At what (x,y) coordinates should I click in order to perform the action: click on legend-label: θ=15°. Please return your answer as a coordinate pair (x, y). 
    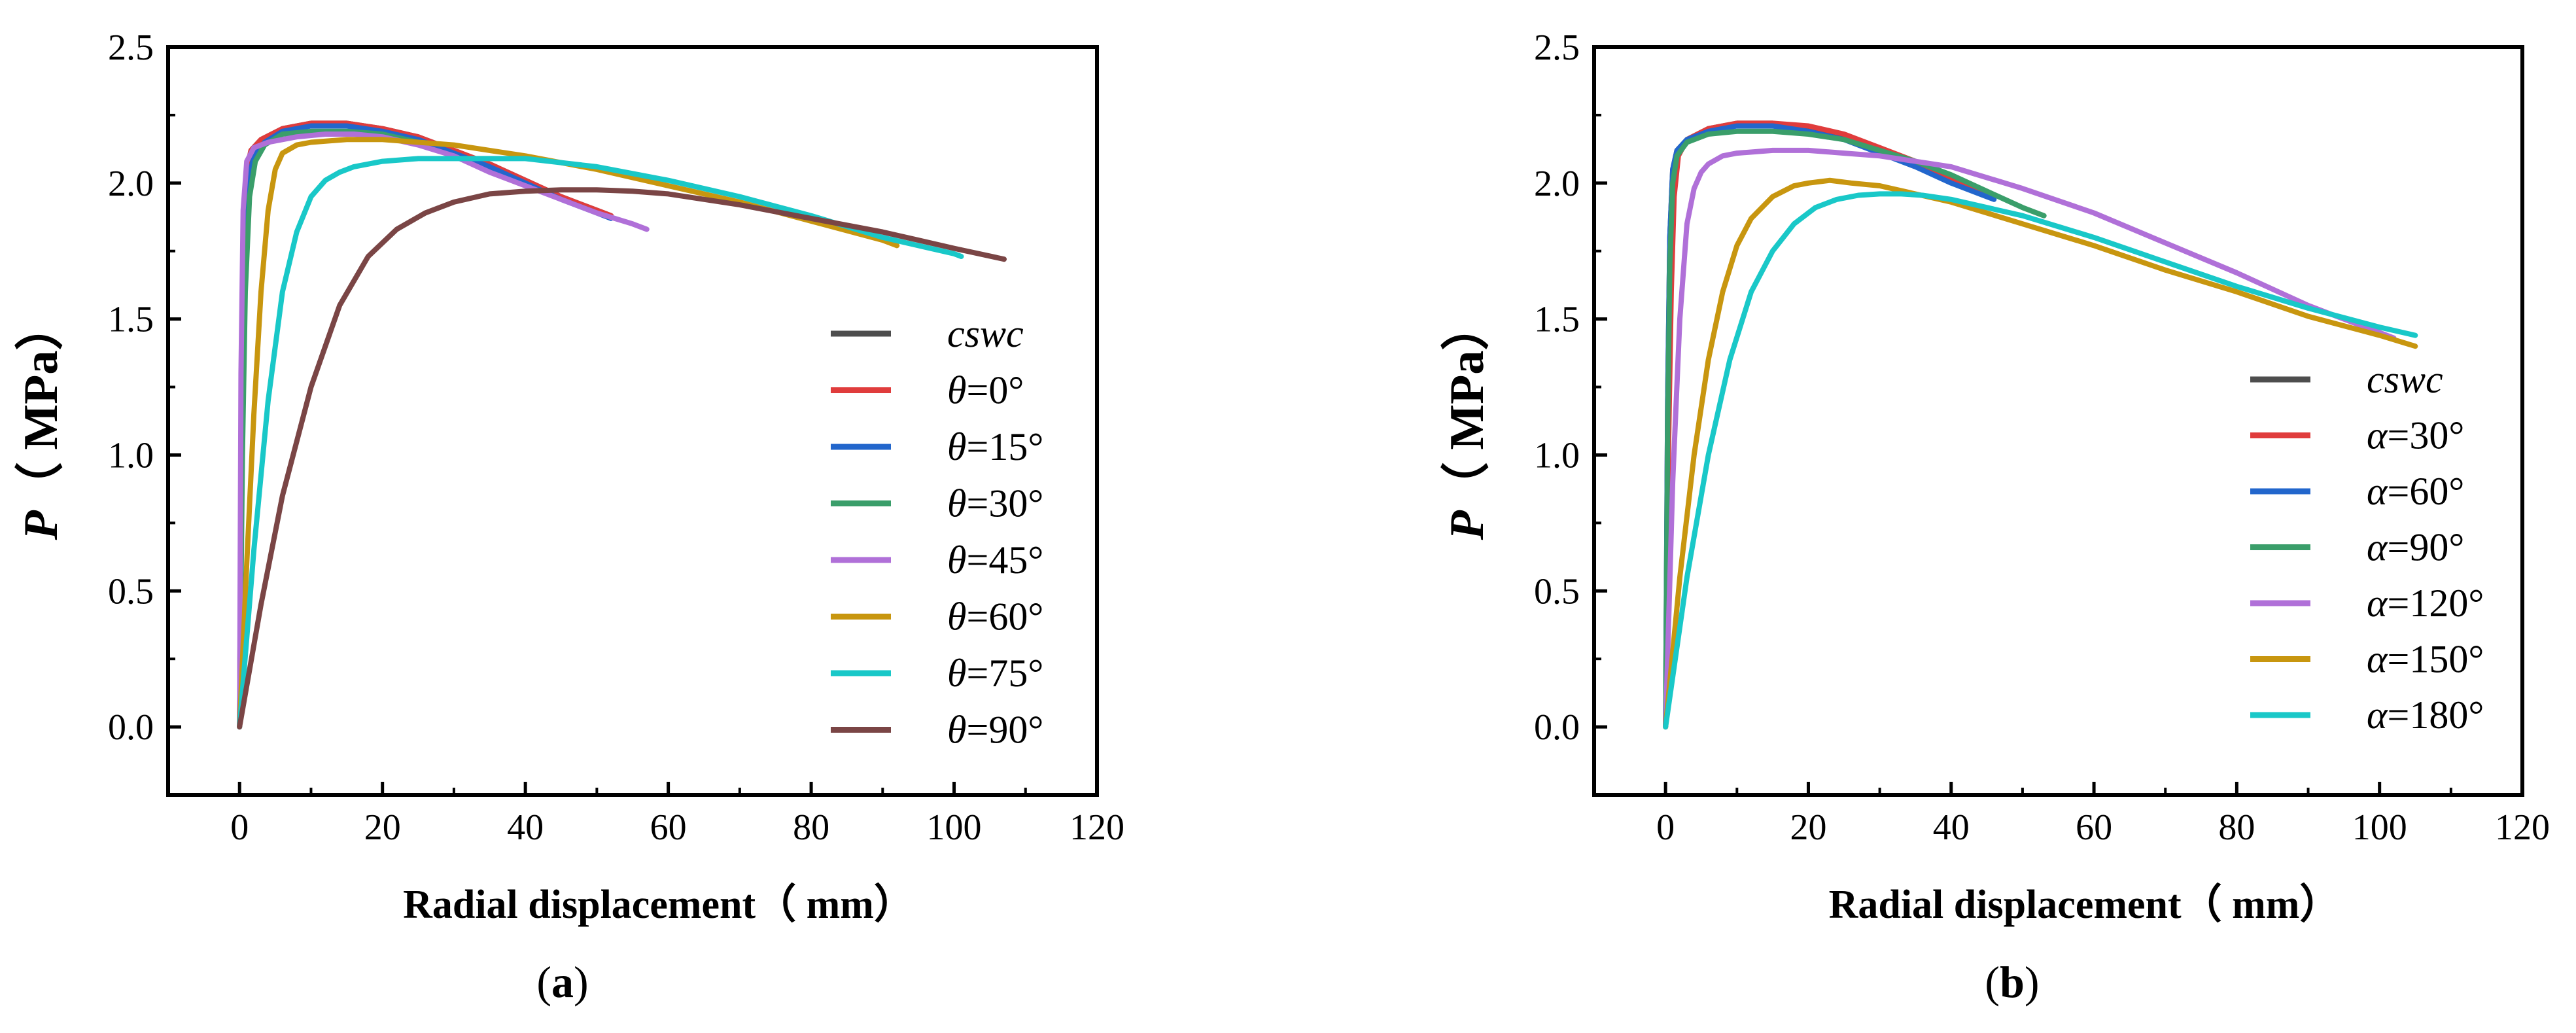
    Looking at the image, I should click on (995, 446).